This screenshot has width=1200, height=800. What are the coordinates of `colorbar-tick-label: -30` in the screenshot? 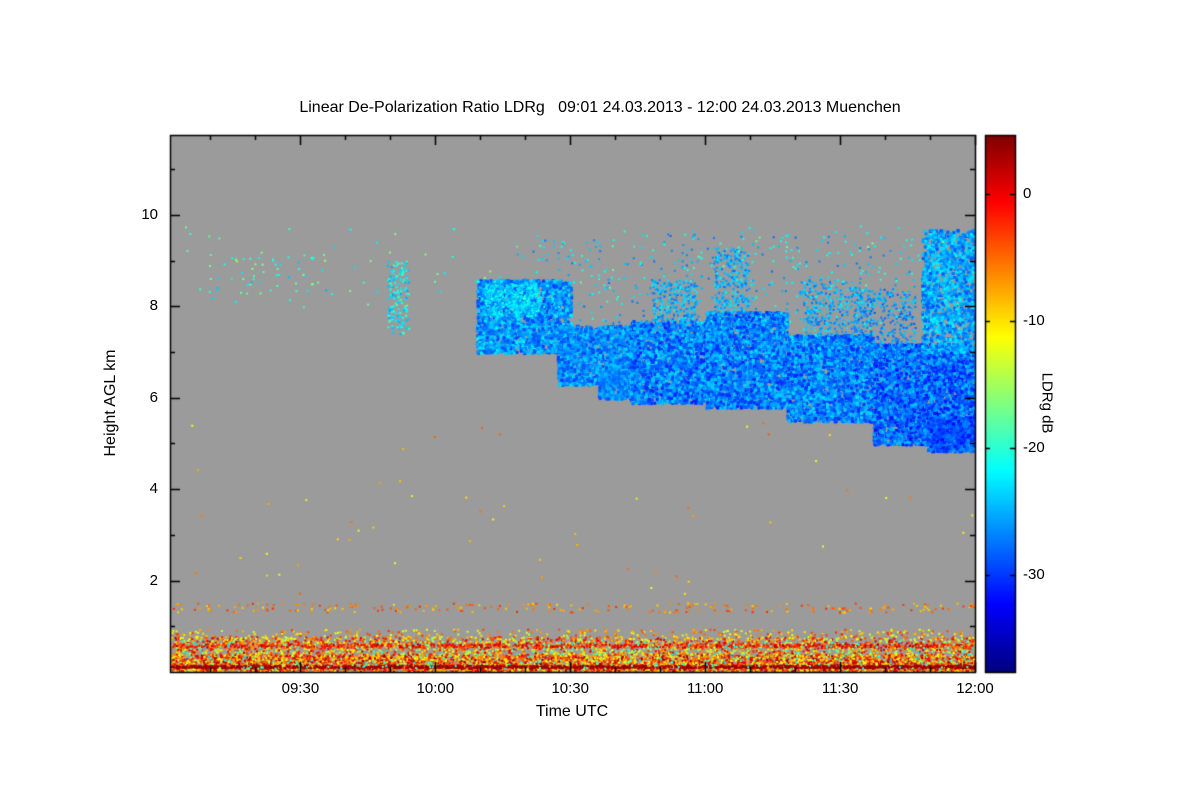 It's located at (1034, 575).